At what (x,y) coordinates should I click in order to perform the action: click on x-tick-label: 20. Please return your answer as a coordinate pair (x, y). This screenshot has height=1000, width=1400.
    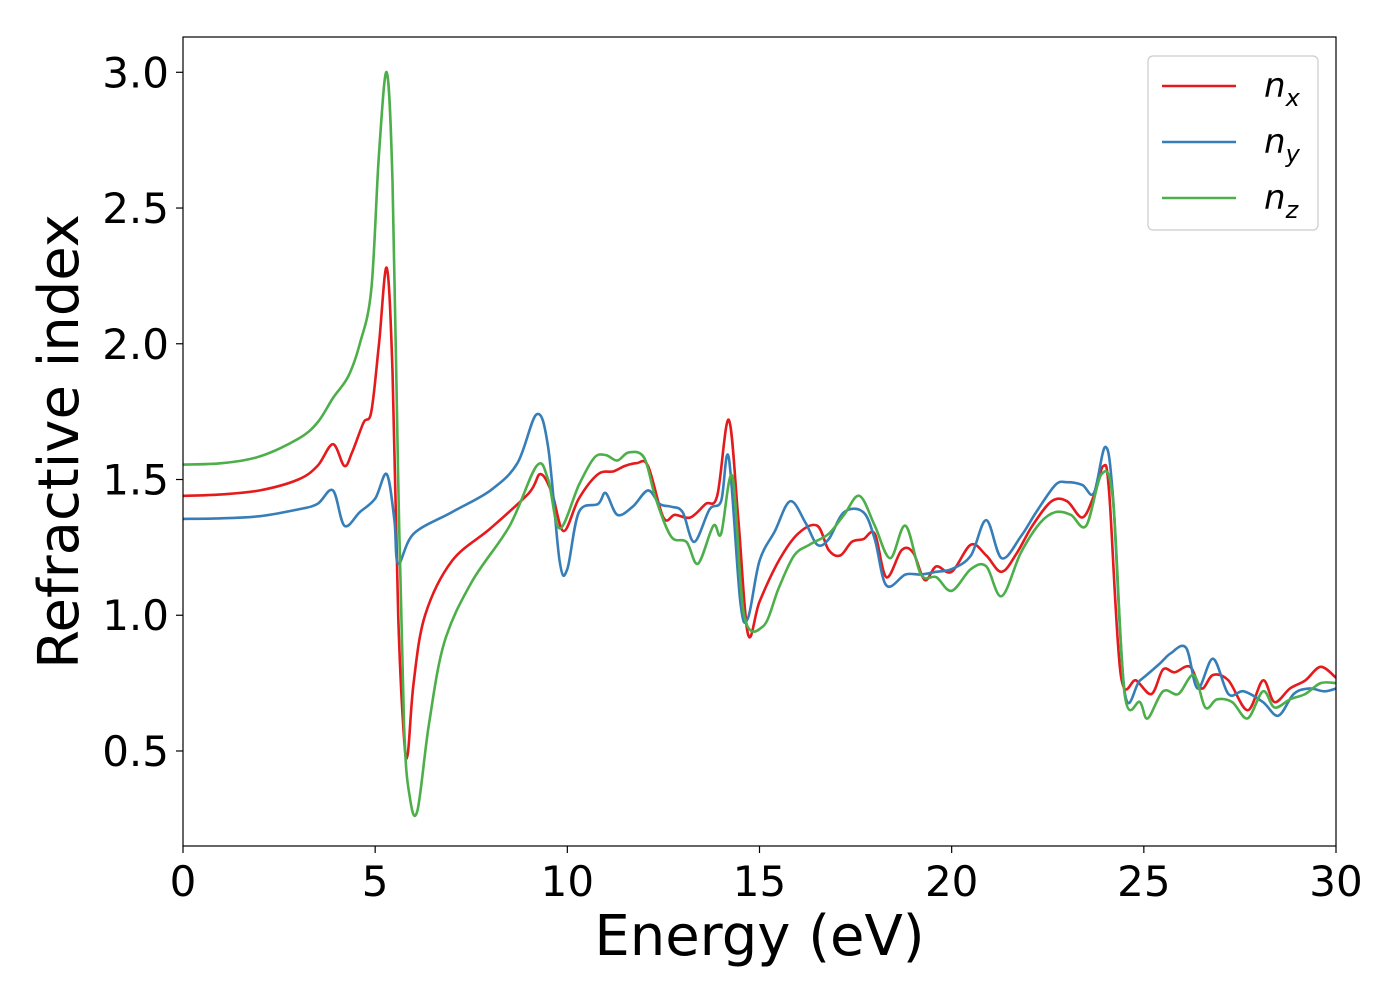
    Looking at the image, I should click on (951, 881).